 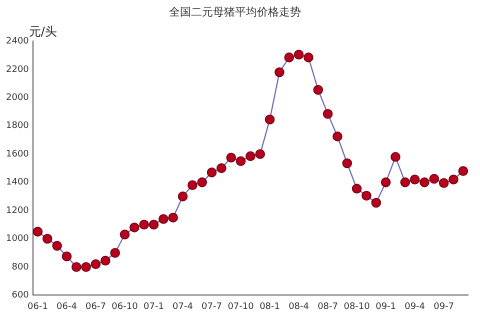 What do you see at coordinates (38, 307) in the screenshot?
I see `x-tick-label: 06-1` at bounding box center [38, 307].